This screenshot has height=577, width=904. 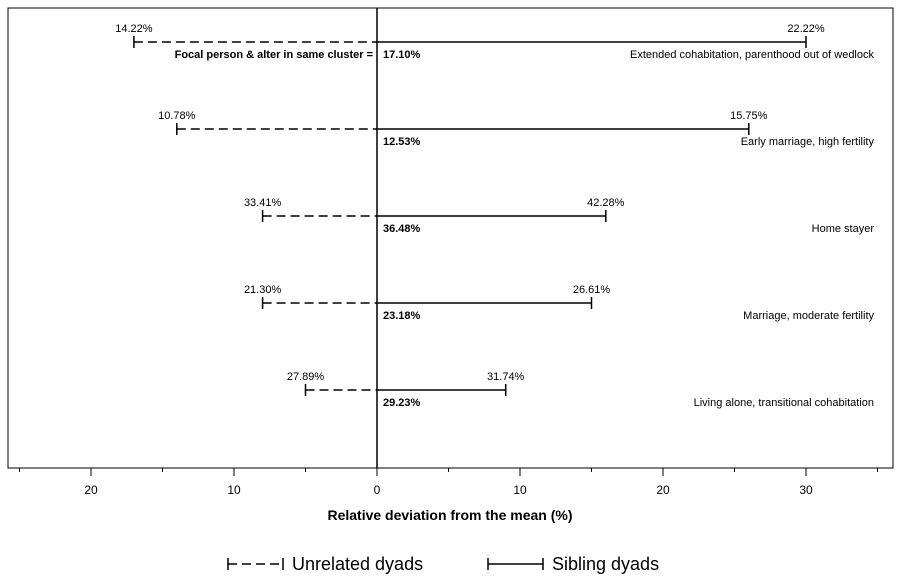 I want to click on mean-value-label: 29.23%, so click(x=402, y=403).